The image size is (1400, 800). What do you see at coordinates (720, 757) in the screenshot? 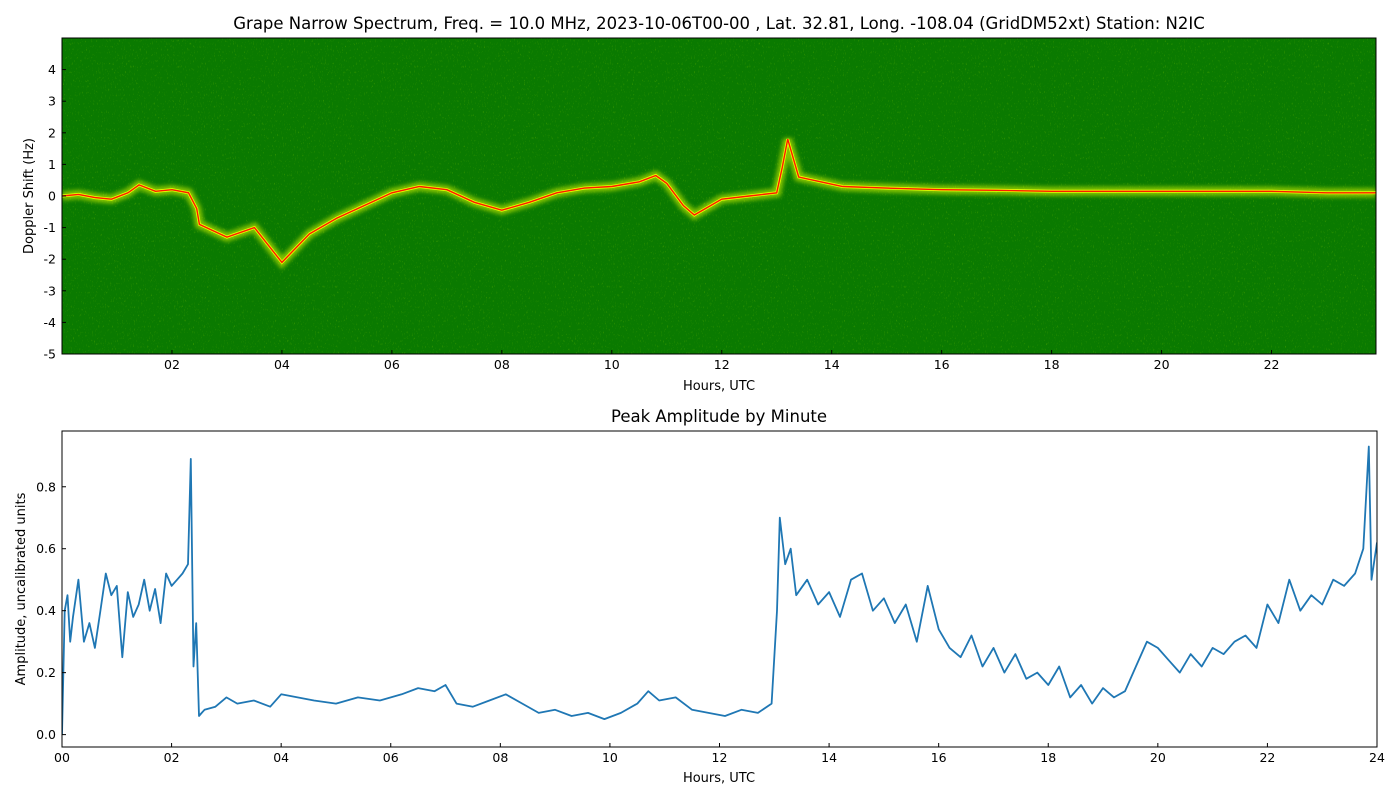
I see `amplitude-x-tick-label: 12` at bounding box center [720, 757].